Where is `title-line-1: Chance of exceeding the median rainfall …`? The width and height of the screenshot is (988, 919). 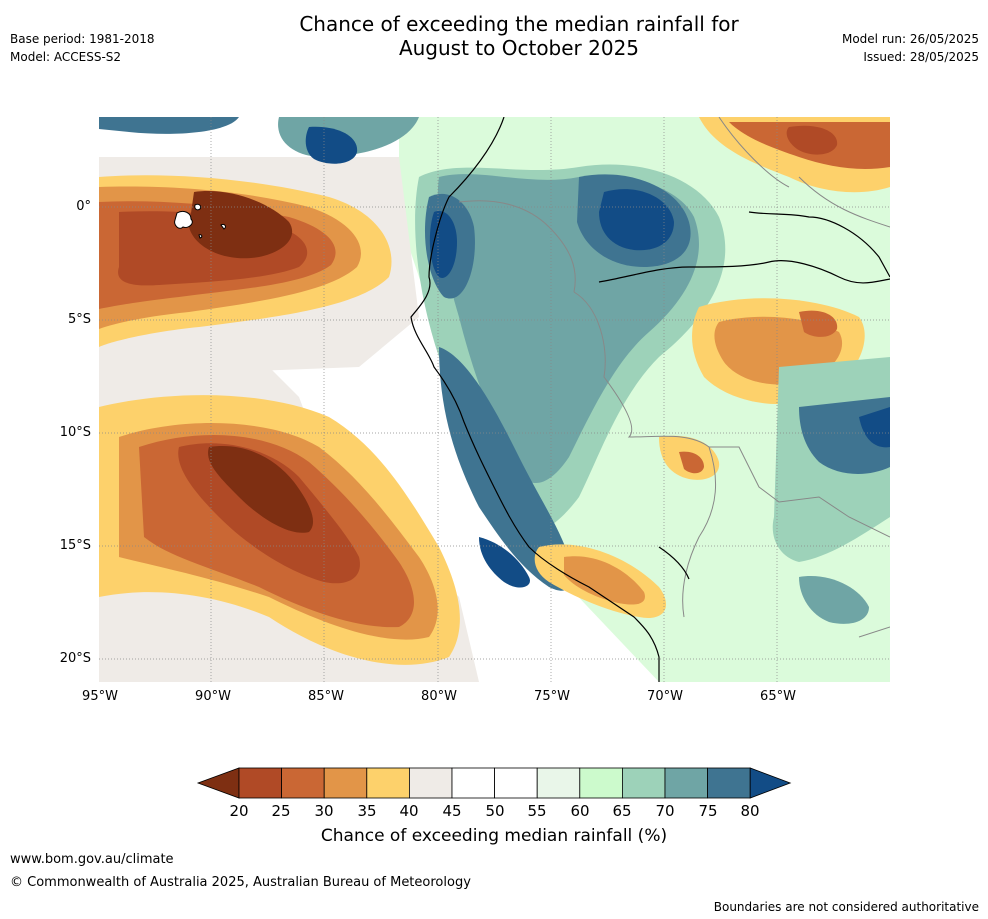 title-line-1: Chance of exceeding the median rainfall … is located at coordinates (519, 24).